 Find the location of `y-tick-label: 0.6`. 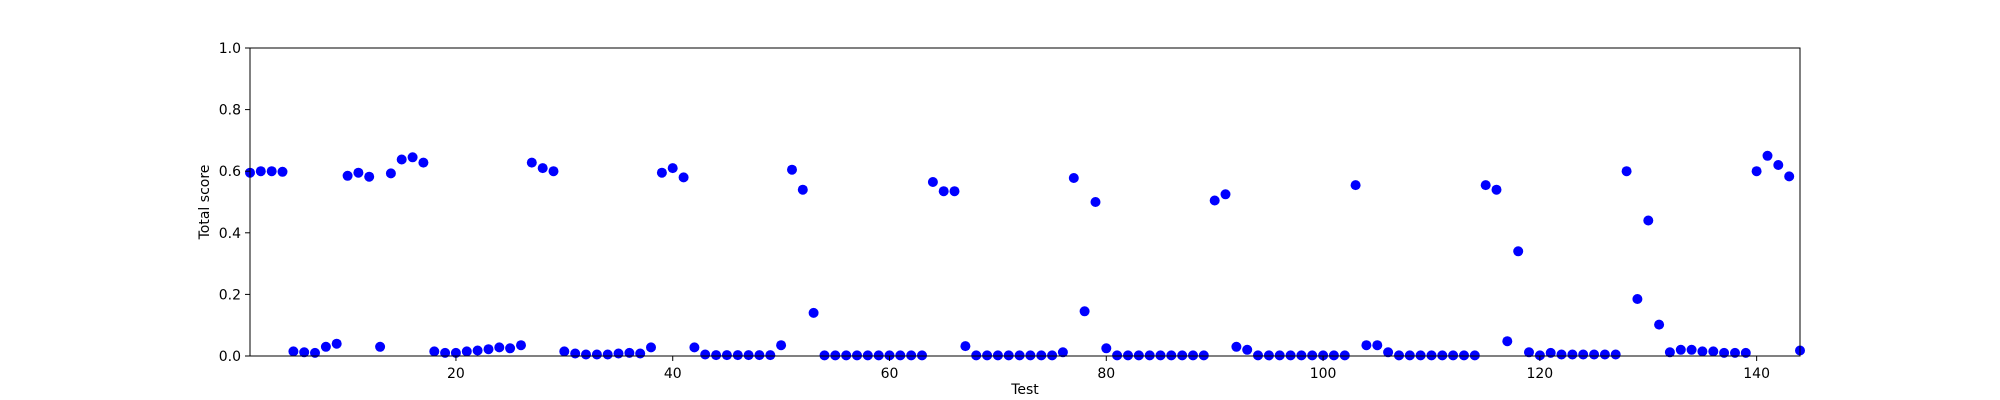

y-tick-label: 0.6 is located at coordinates (230, 172).